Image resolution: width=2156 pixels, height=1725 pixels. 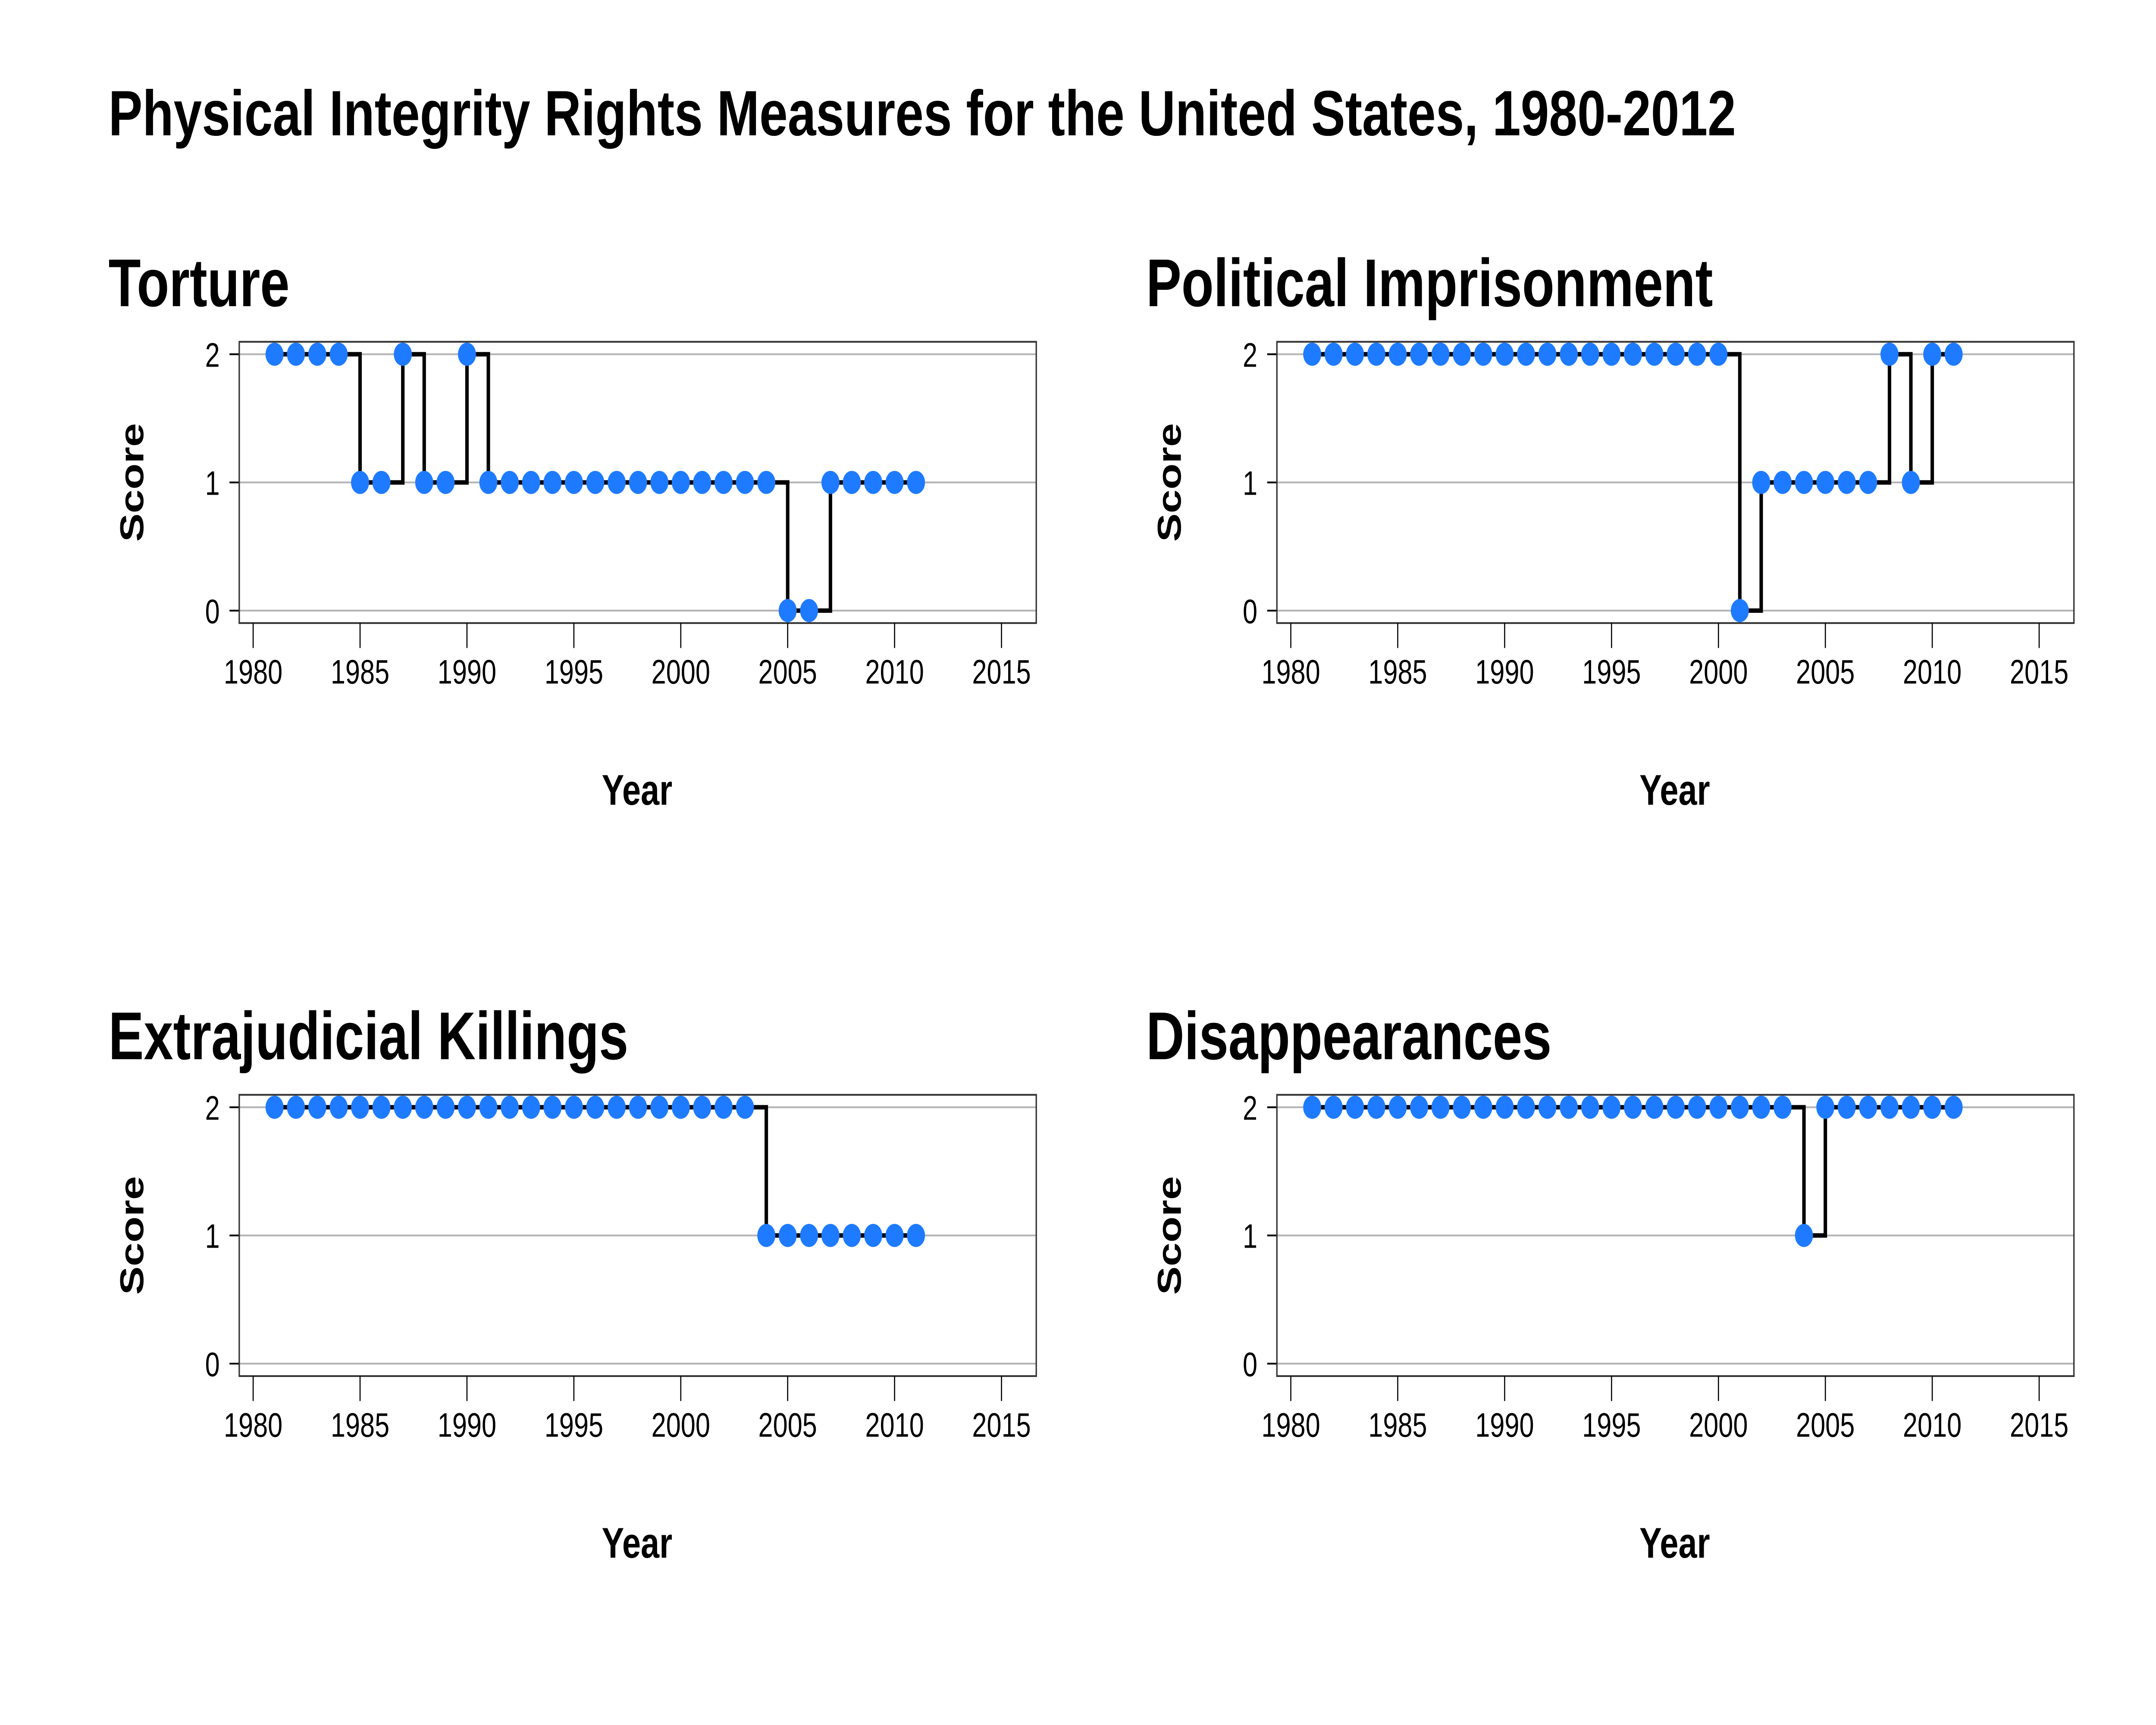 What do you see at coordinates (1697, 354) in the screenshot?
I see `data-point-1999` at bounding box center [1697, 354].